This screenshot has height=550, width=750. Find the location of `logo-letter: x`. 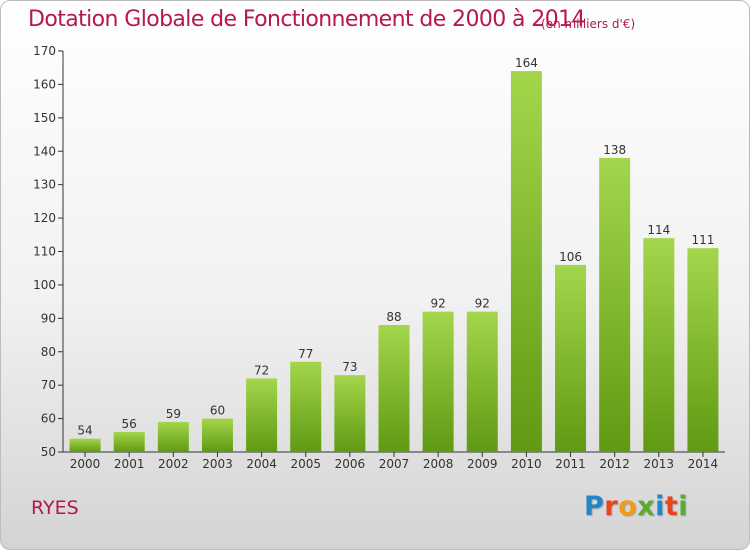

logo-letter: x is located at coordinates (646, 506).